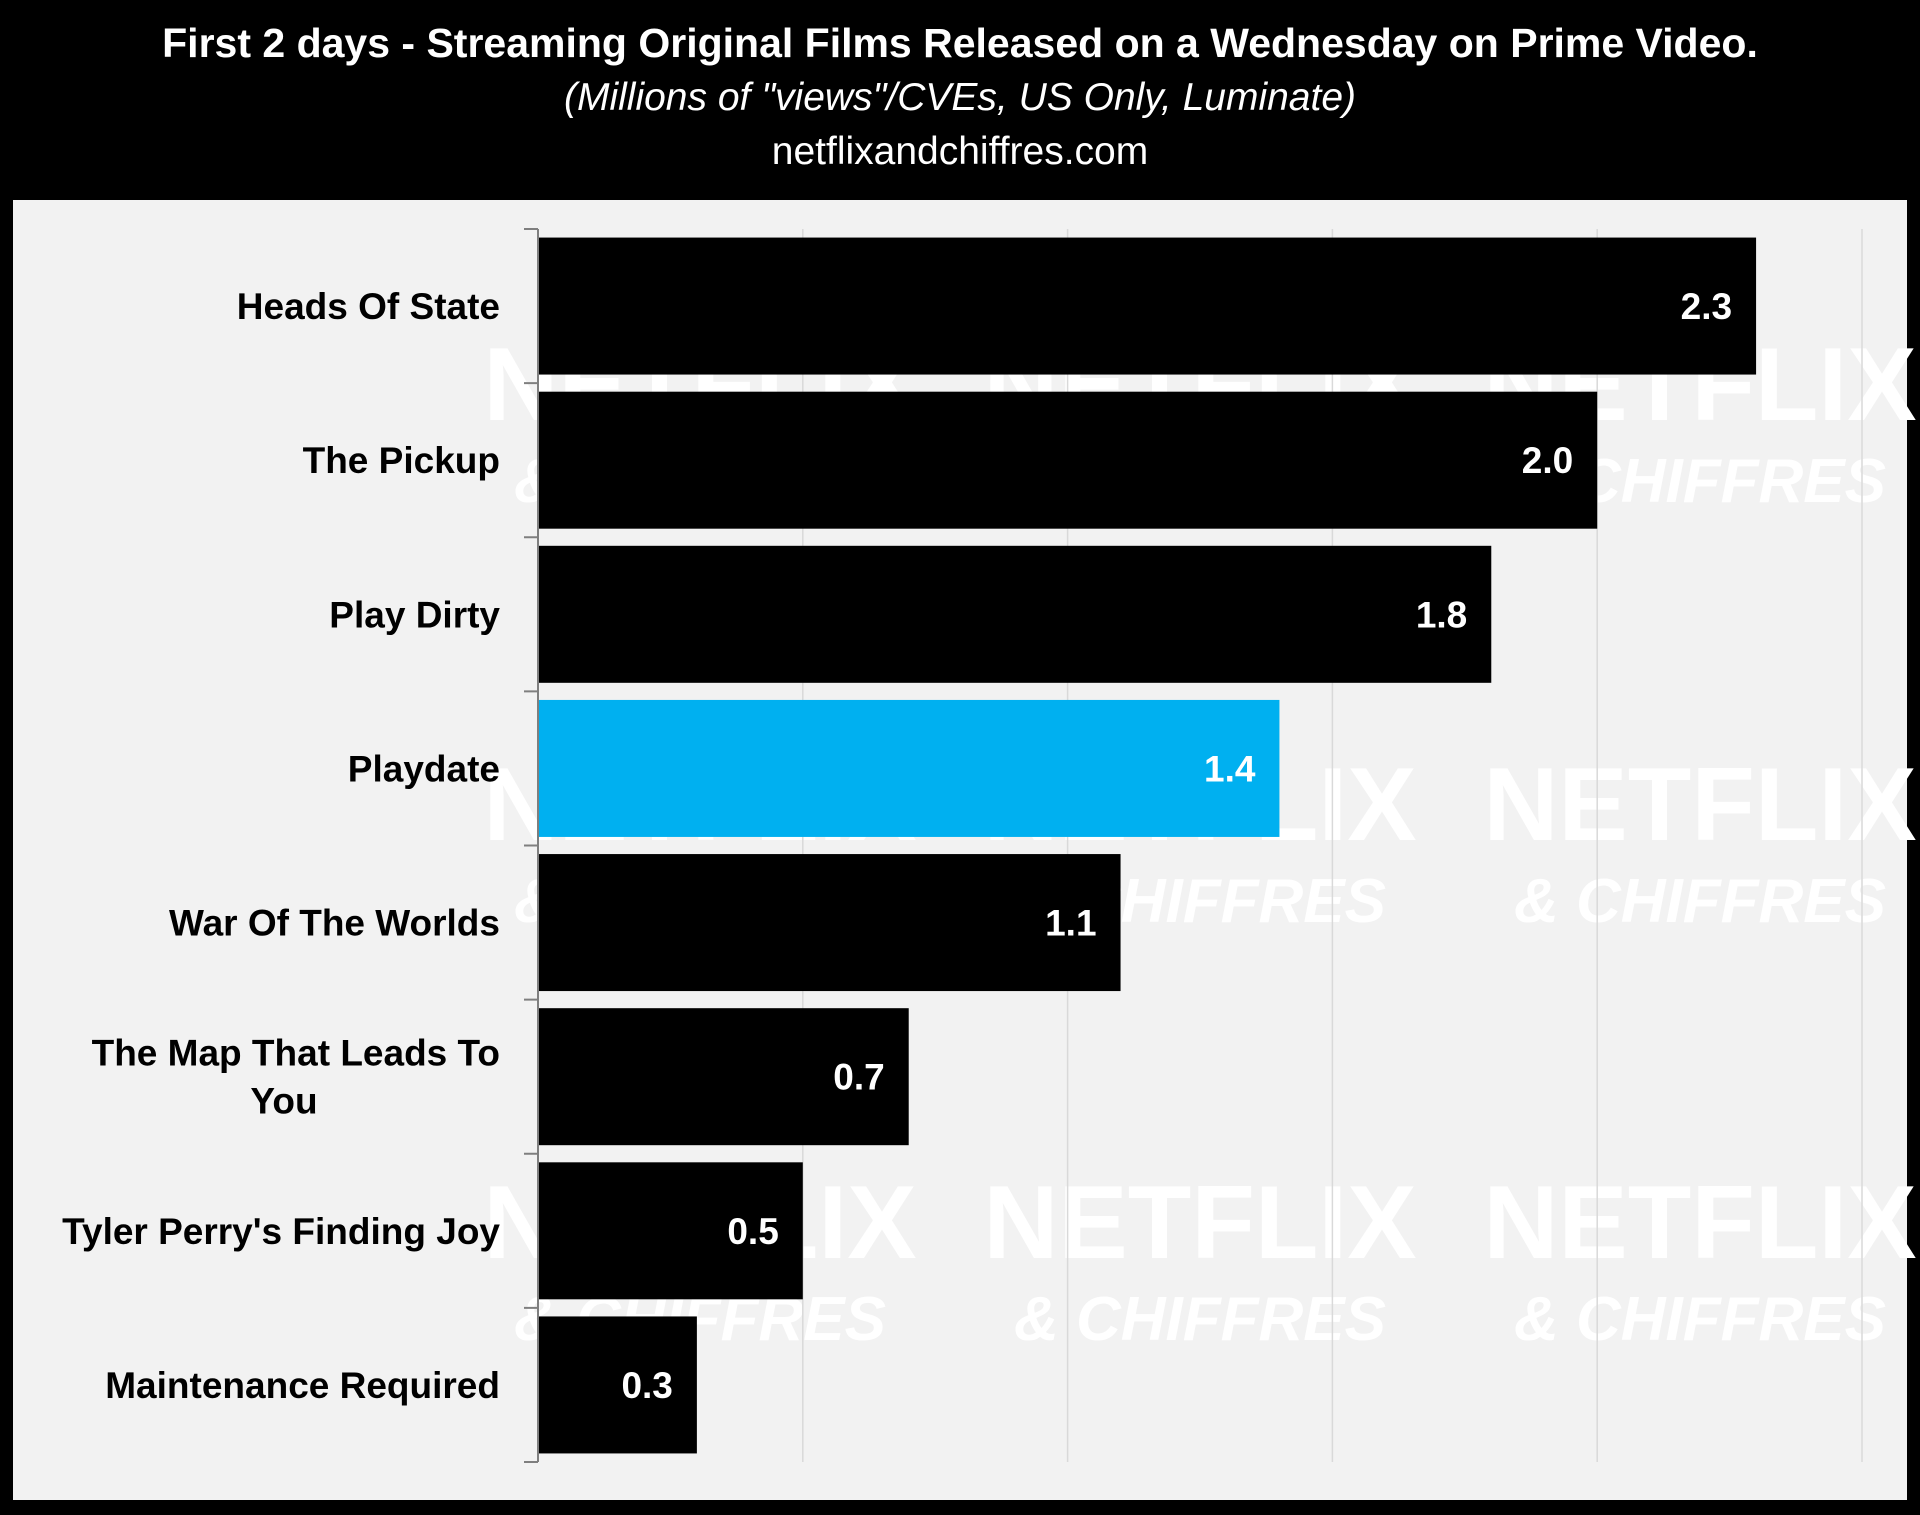  Describe the element at coordinates (752, 1231) in the screenshot. I see `value-label: 0.5` at that location.